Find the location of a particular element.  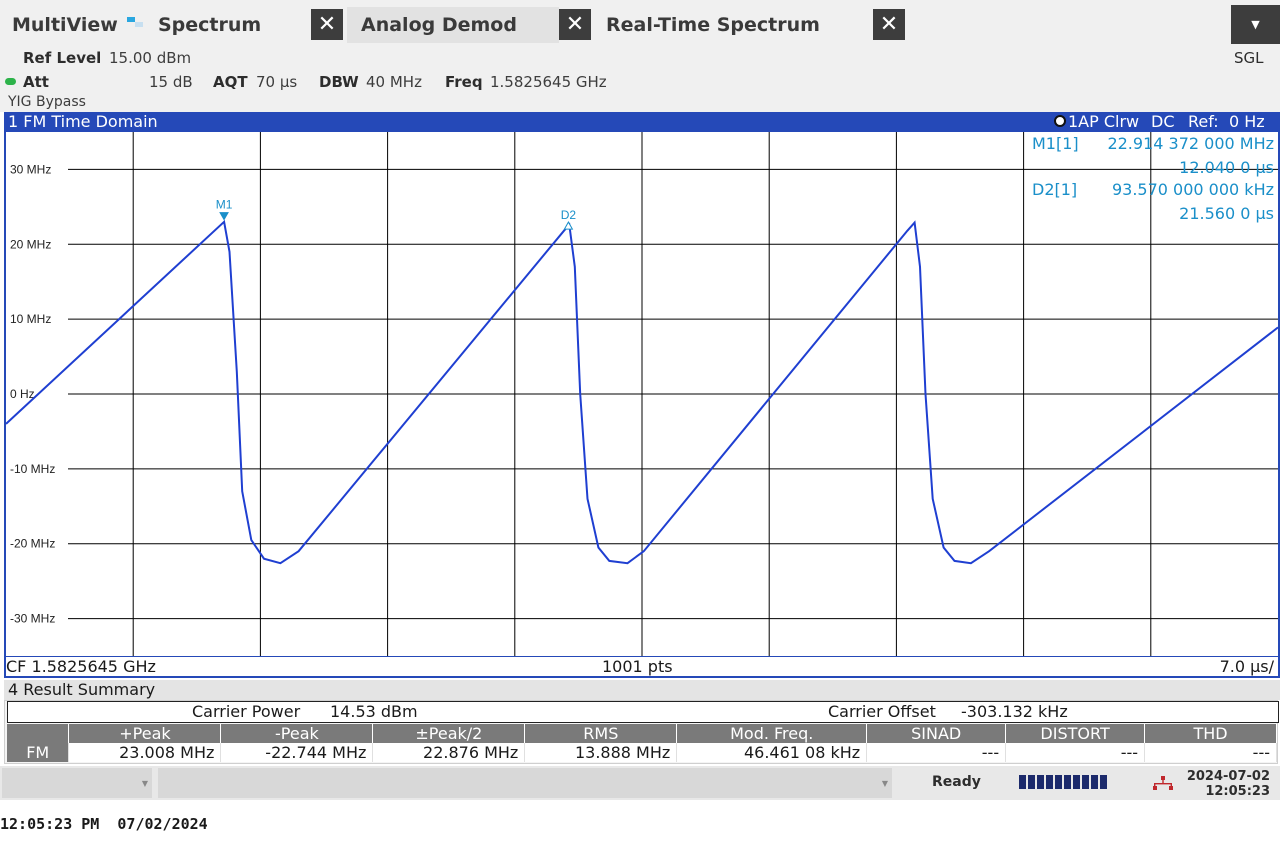

tab-spectrum-label: Spectrum is located at coordinates (210, 25).